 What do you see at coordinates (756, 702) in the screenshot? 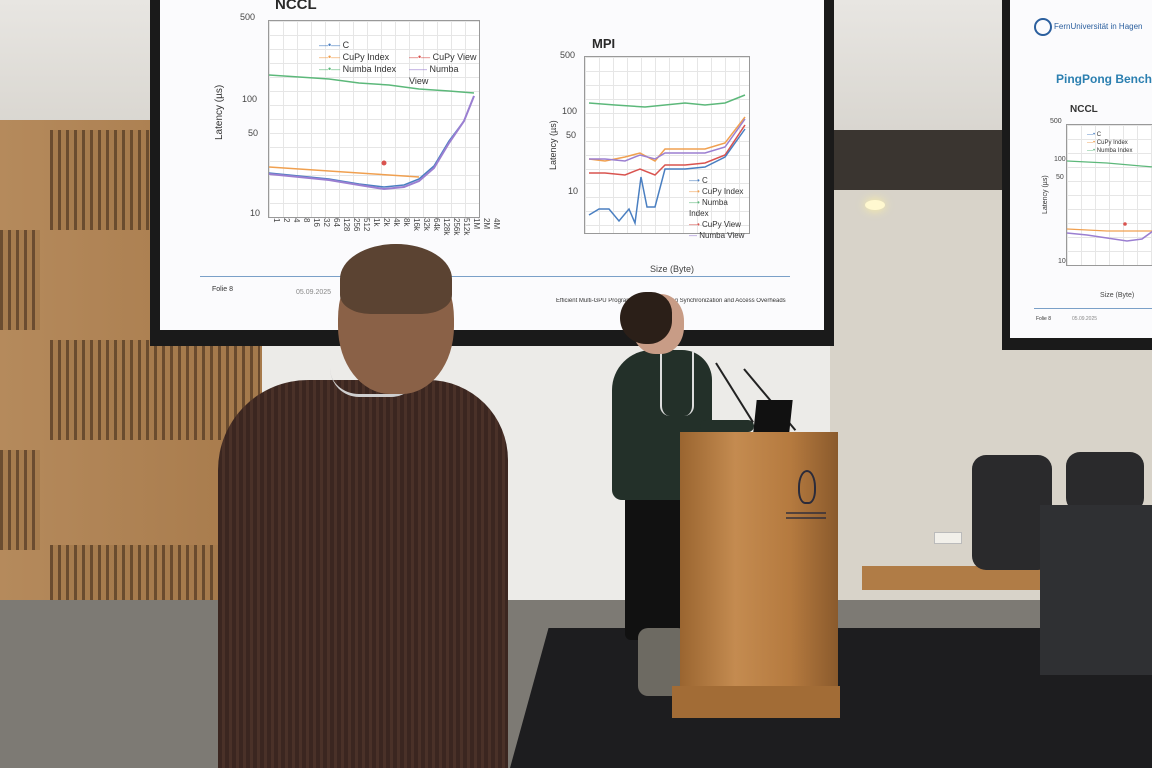
I see `podium-base` at bounding box center [756, 702].